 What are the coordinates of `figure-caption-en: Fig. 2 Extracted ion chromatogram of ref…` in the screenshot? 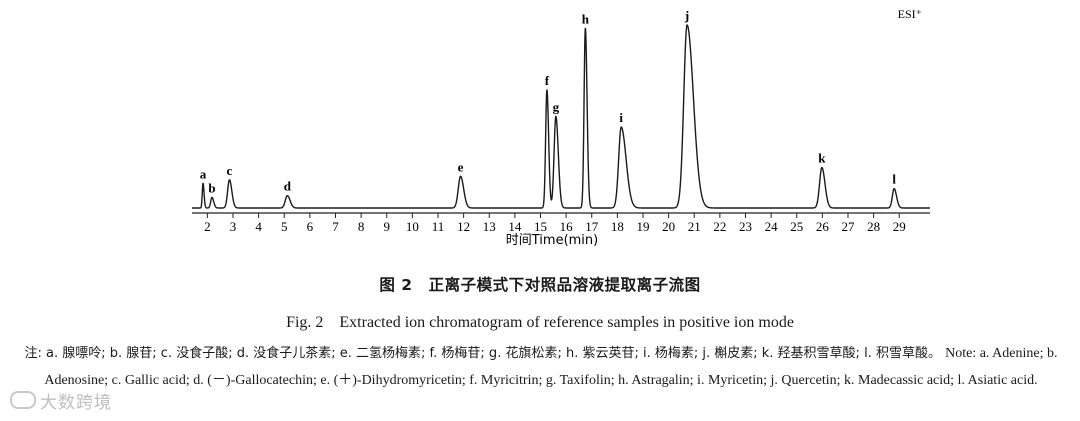 It's located at (540, 322).